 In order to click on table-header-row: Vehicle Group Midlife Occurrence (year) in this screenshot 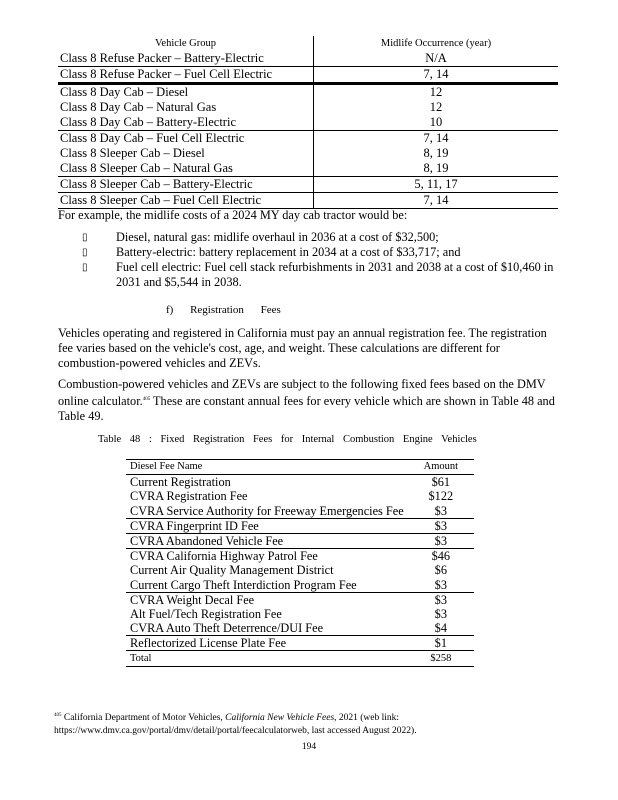, I will do `click(308, 43)`.